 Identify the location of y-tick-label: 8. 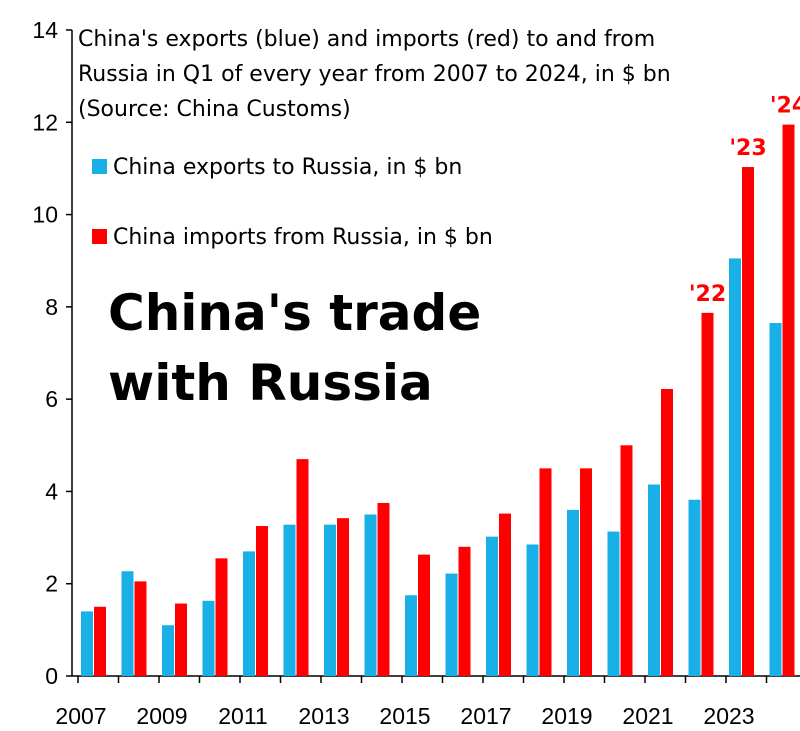
(51, 307).